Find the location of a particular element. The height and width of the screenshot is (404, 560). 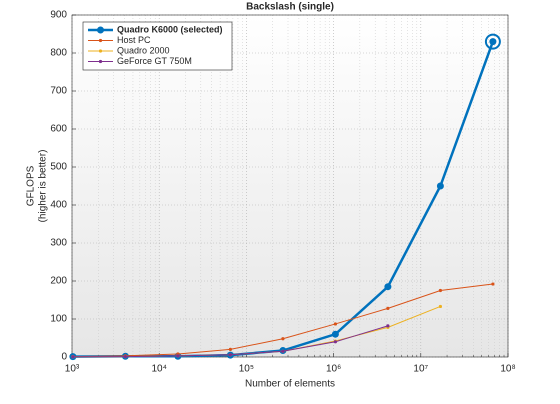

y-tick-label: 900 is located at coordinates (58, 15).